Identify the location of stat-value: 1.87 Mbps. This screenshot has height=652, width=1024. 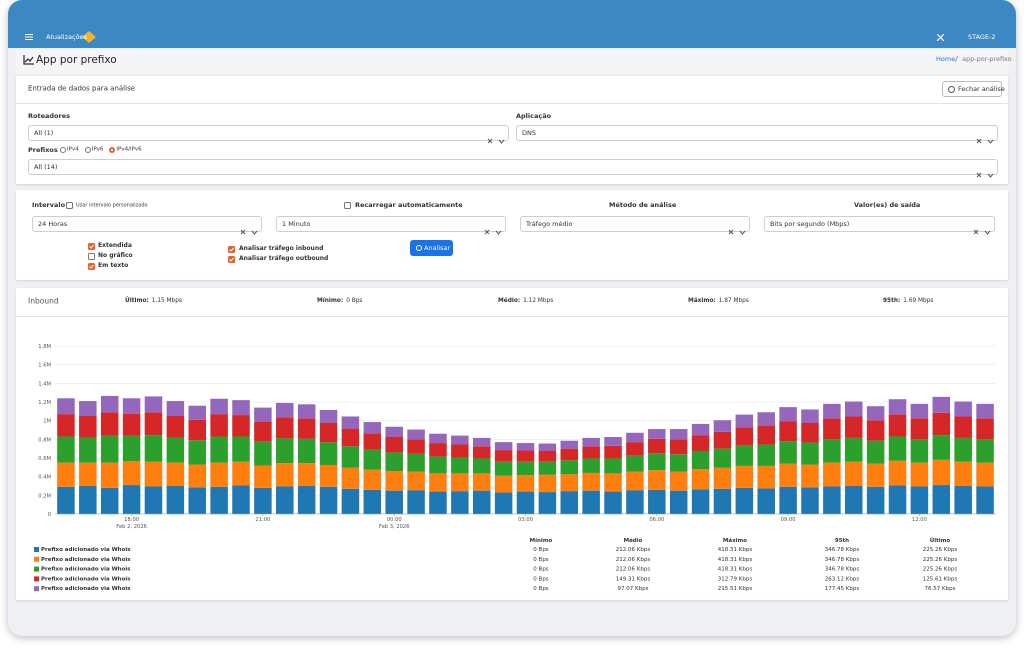
(733, 301).